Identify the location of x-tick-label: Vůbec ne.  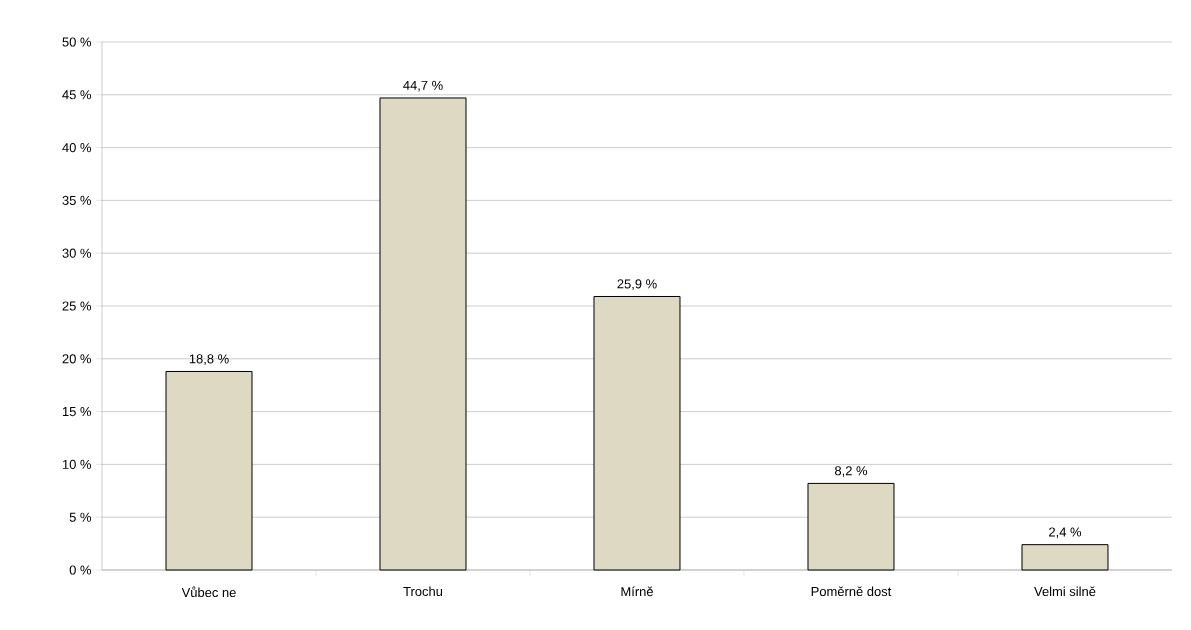
(208, 592).